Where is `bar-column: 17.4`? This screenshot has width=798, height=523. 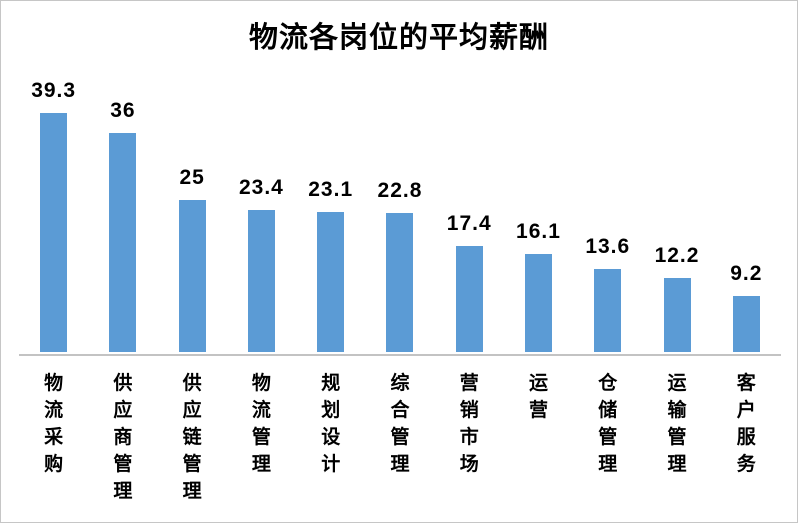
bar-column: 17.4 is located at coordinates (469, 282).